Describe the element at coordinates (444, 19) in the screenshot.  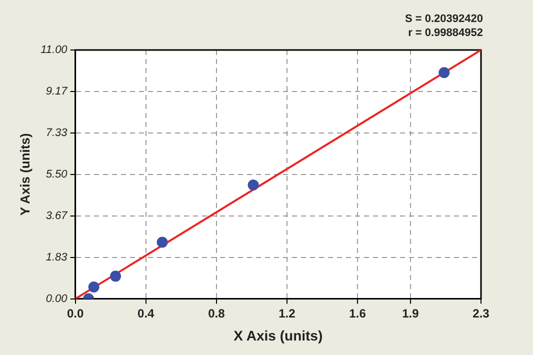
I see `text: S = 0.20392420` at that location.